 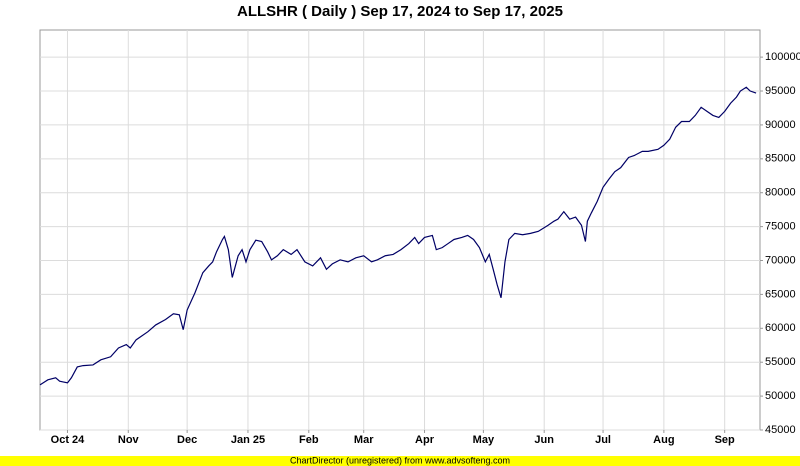 I want to click on y-tick-label: 55000, so click(x=780, y=362).